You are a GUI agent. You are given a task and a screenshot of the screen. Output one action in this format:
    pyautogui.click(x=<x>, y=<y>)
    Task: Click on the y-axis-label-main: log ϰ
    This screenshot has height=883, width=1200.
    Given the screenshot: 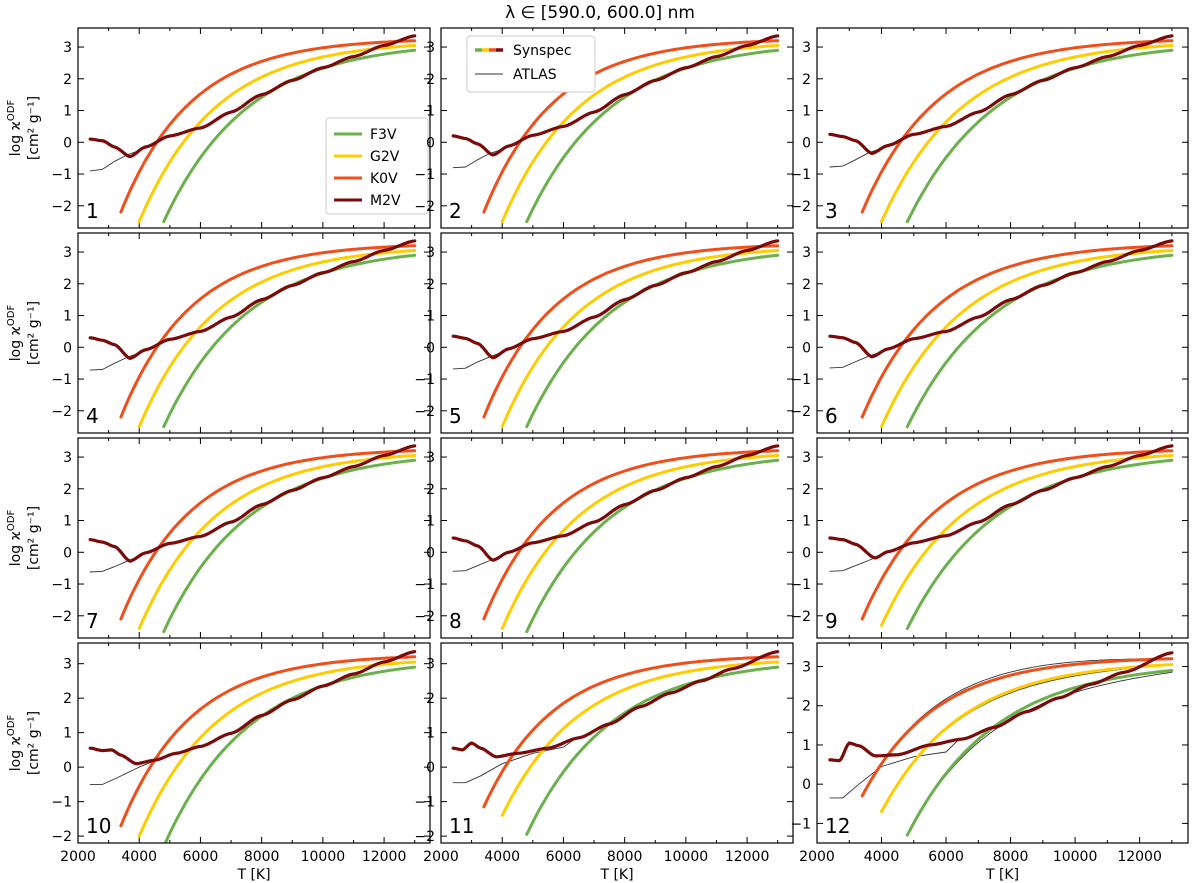 What is the action you would take?
    pyautogui.click(x=16, y=548)
    